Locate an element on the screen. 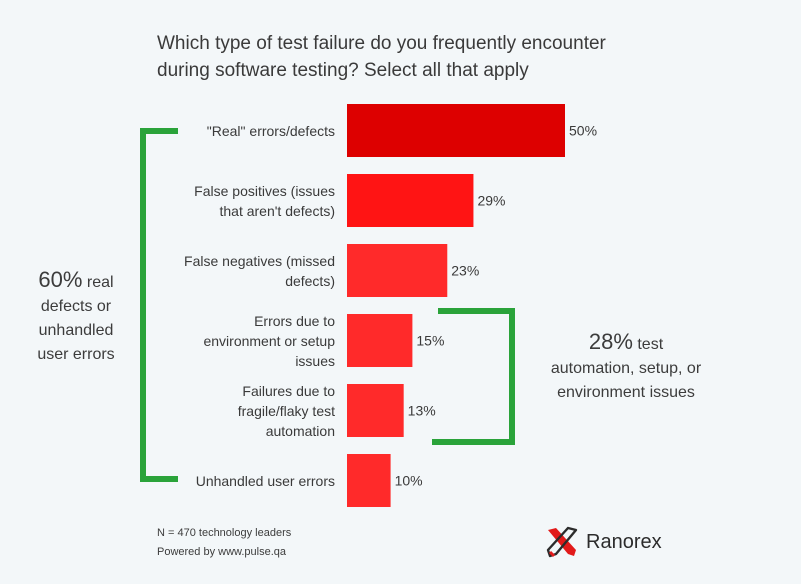 The height and width of the screenshot is (584, 801). annotation-left-text: unhandled is located at coordinates (76, 330).